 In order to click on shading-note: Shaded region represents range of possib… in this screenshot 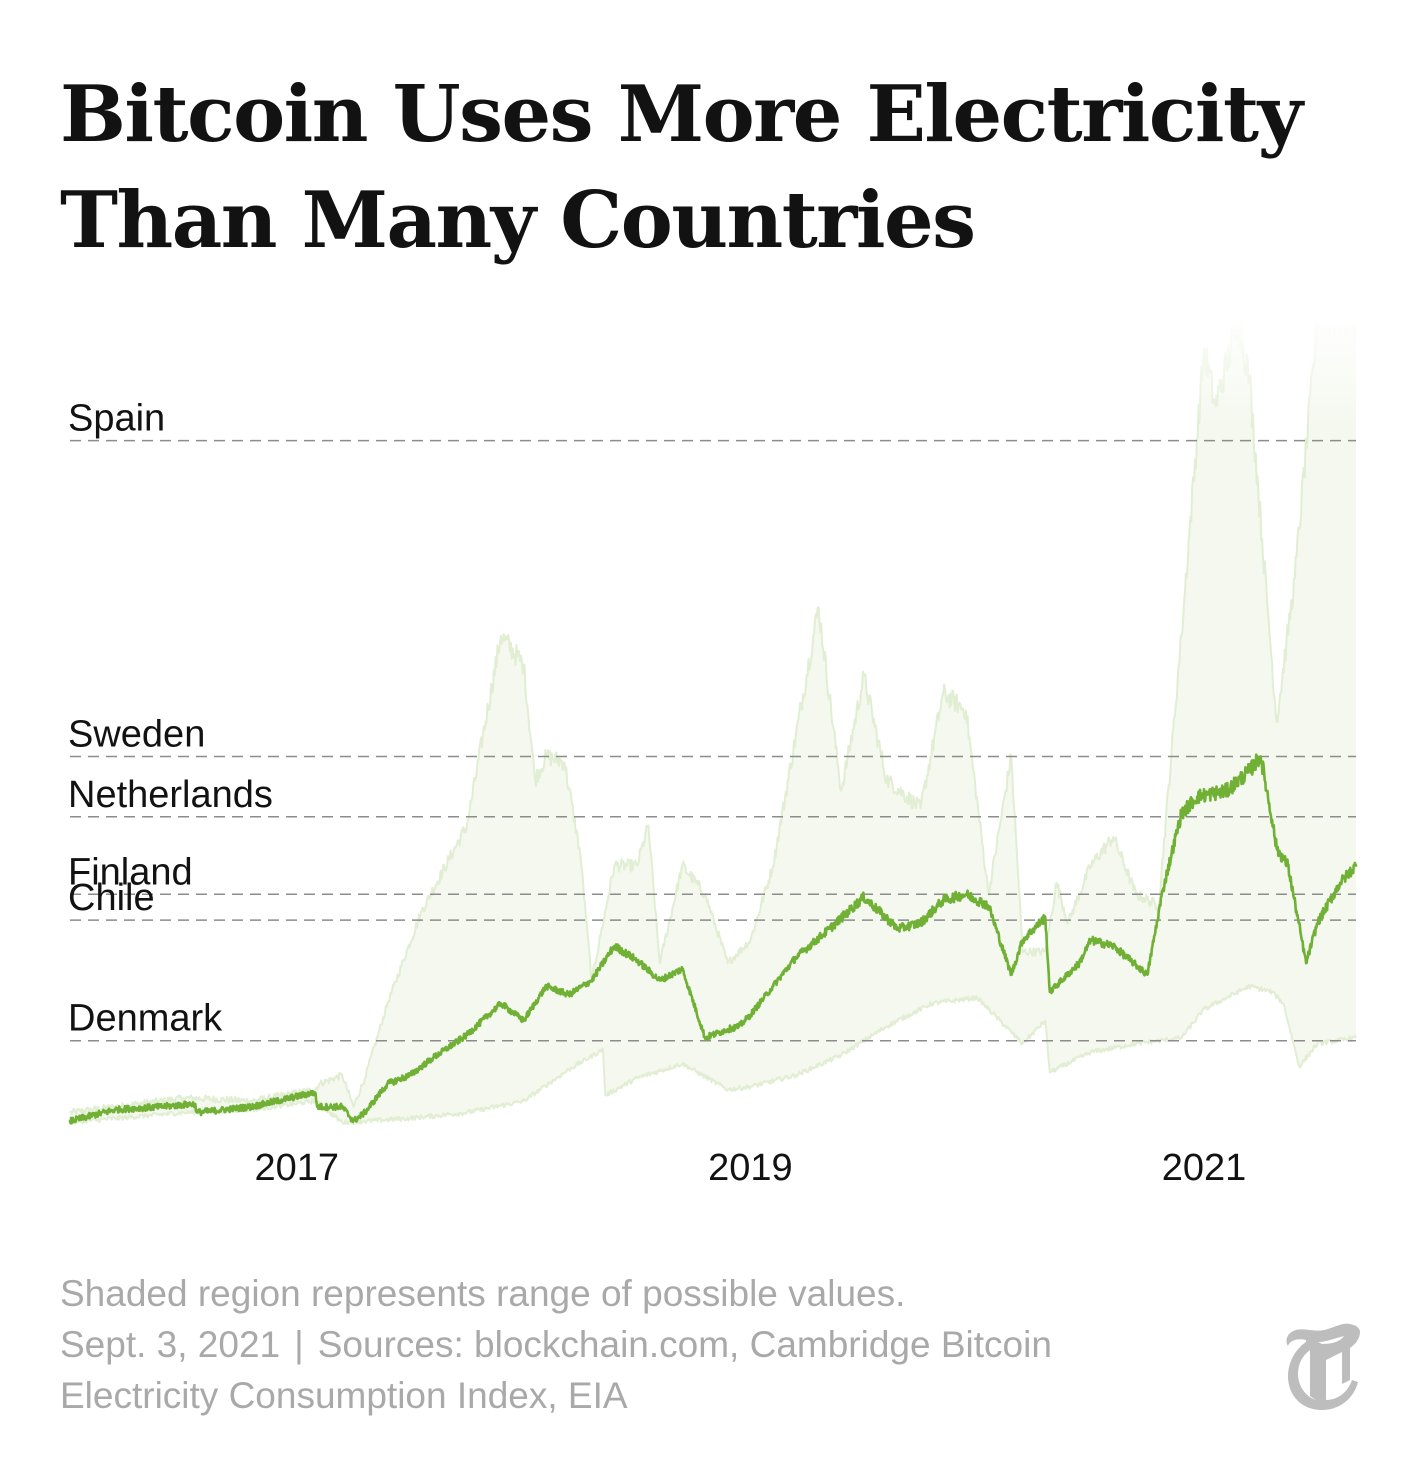, I will do `click(483, 1293)`.